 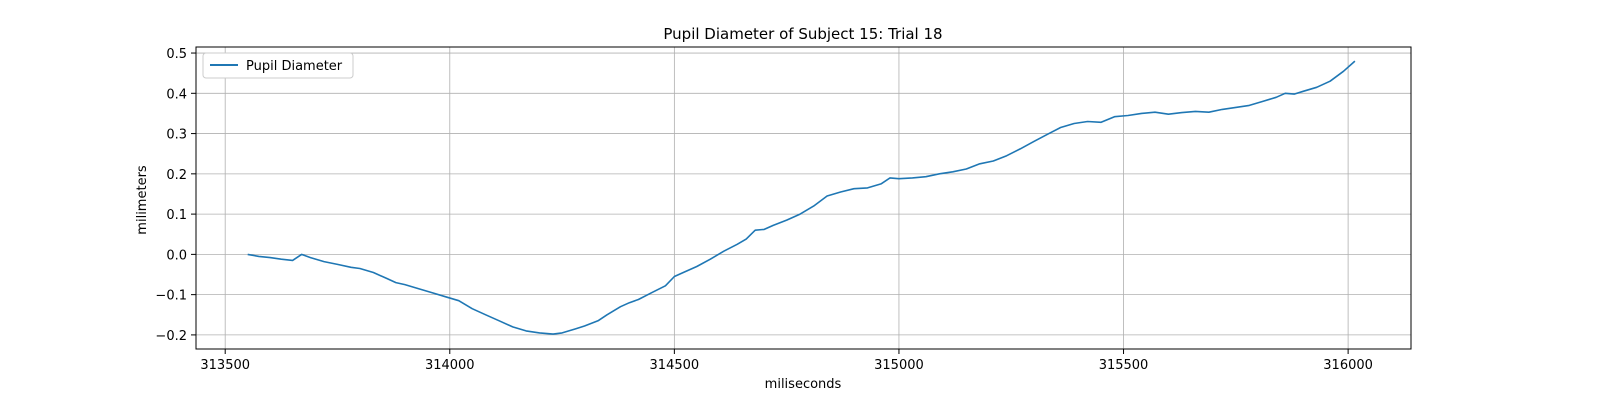 I want to click on x-tick-label: 316000, so click(x=1348, y=365).